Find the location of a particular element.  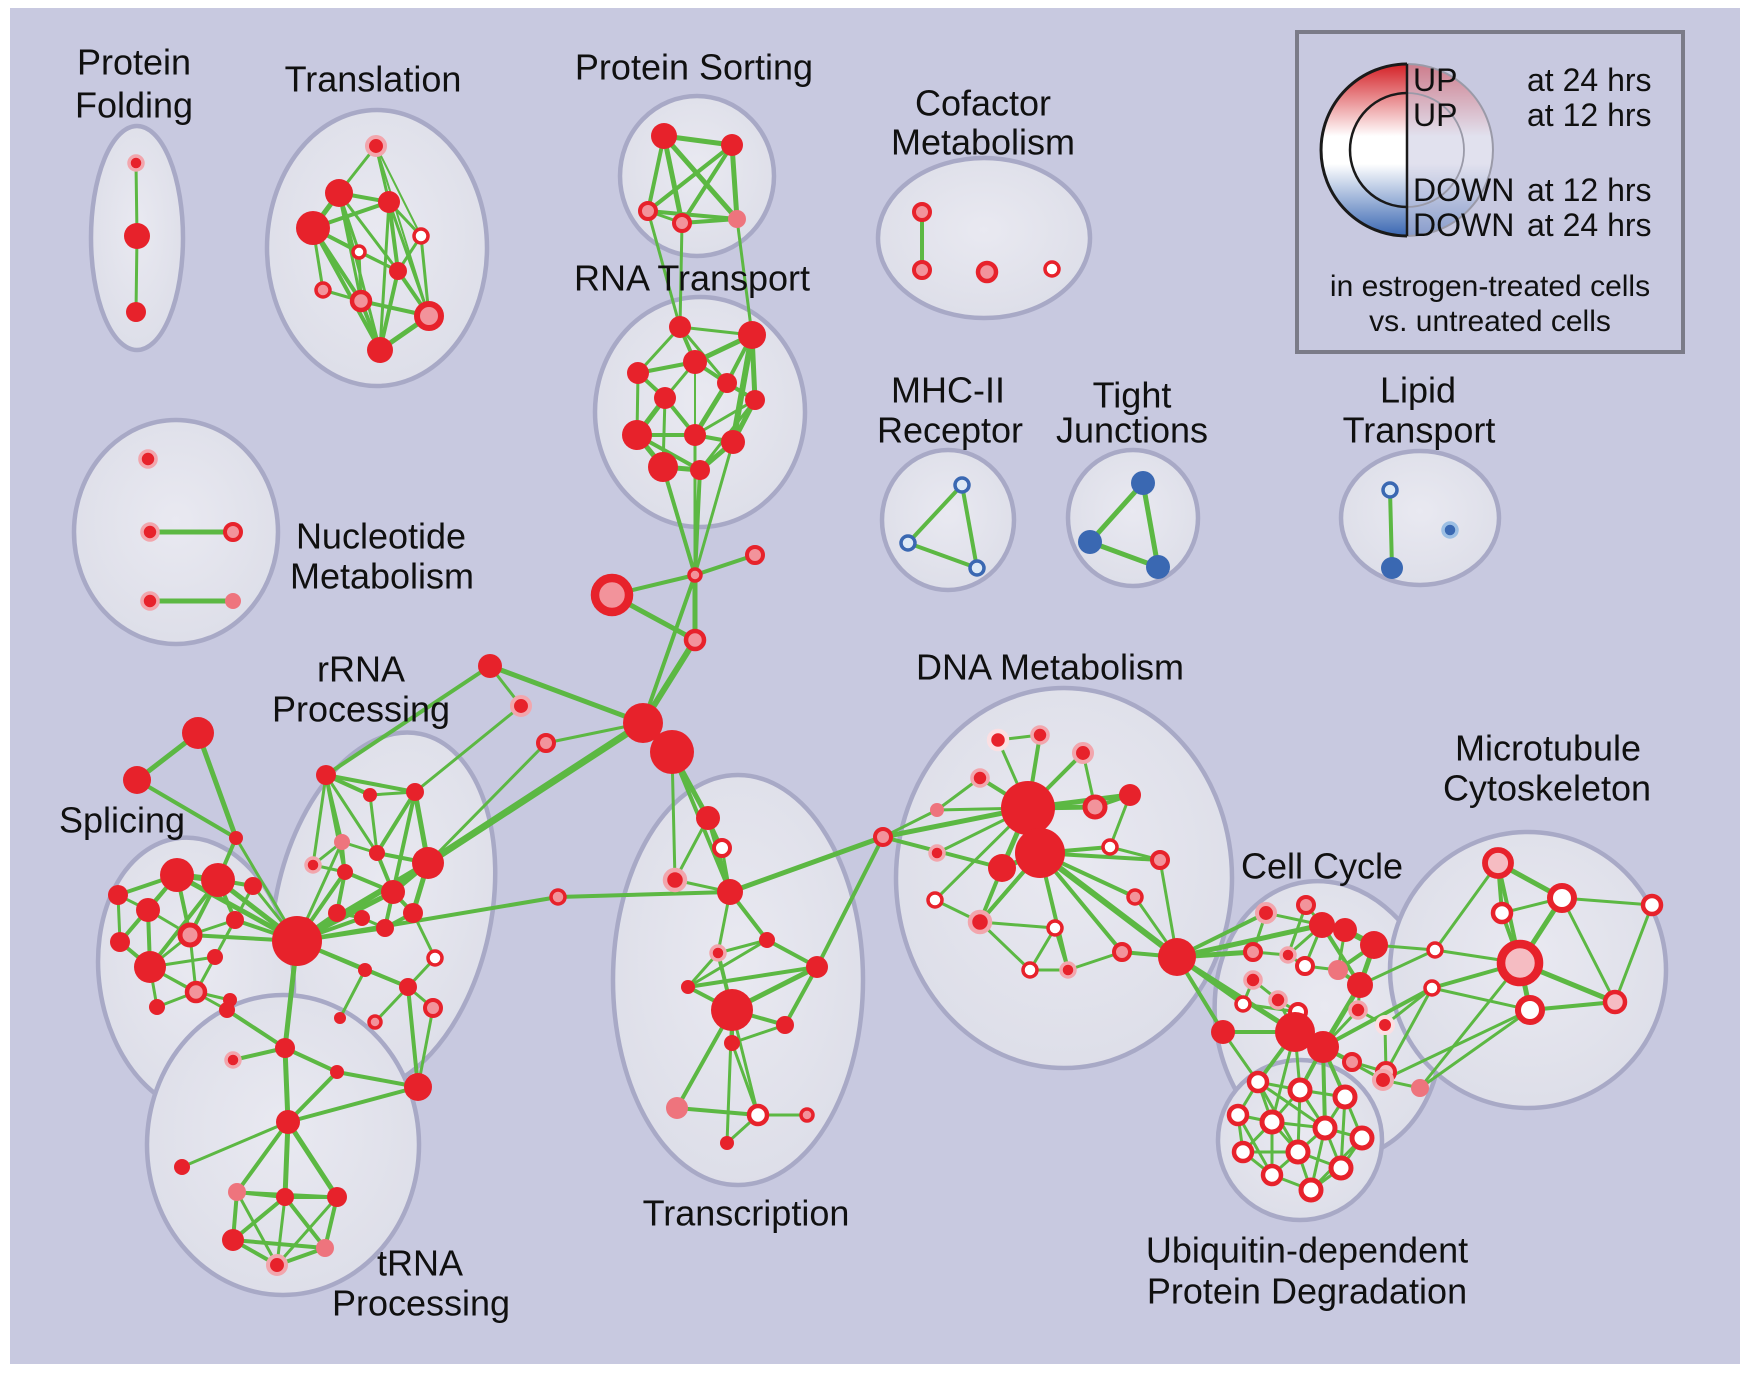

cluster-label-cell-cycle: Cell Cycle is located at coordinates (1322, 866).